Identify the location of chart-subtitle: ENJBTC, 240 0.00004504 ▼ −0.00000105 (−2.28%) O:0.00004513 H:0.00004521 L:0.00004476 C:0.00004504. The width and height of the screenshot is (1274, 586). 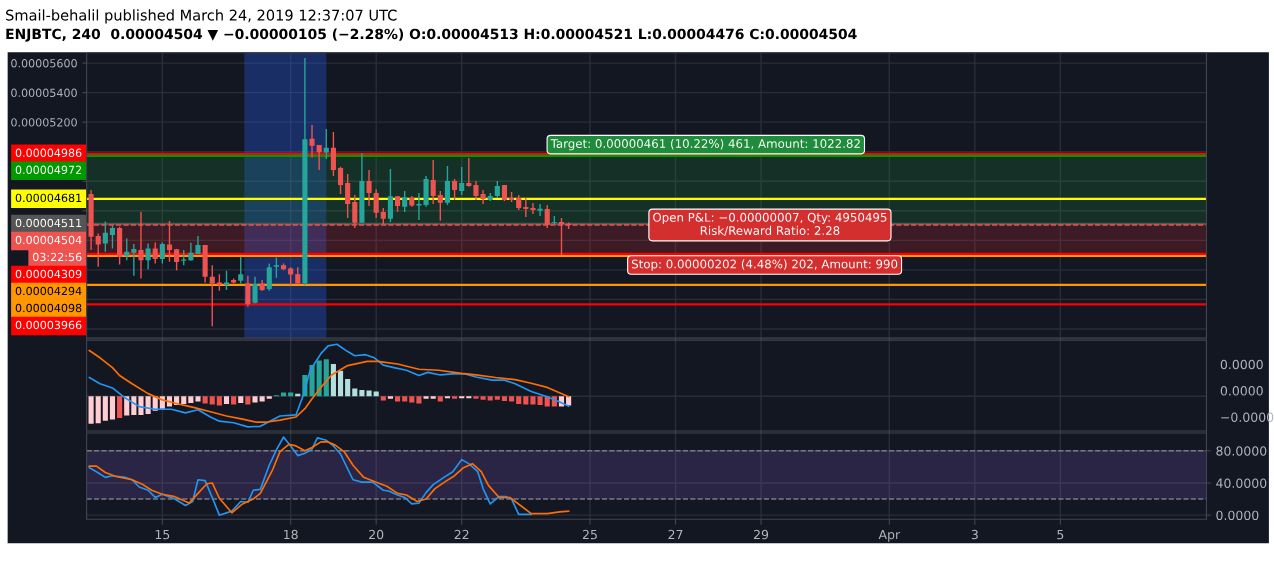
(431, 35).